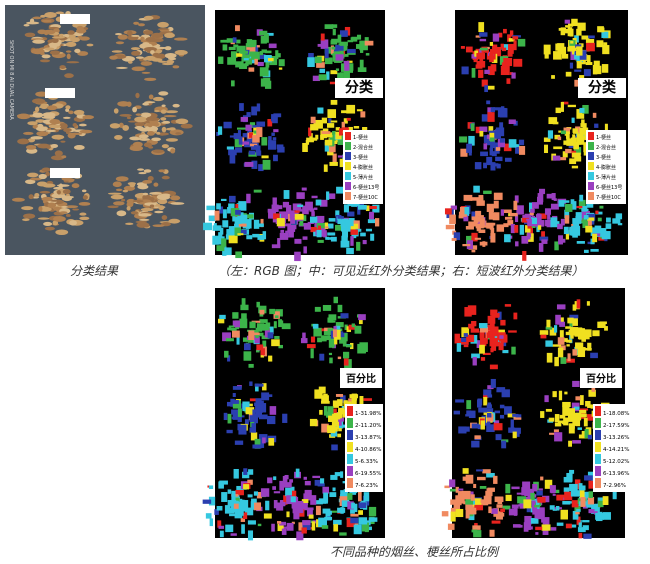 The width and height of the screenshot is (650, 564). I want to click on title-box, so click(601, 378).